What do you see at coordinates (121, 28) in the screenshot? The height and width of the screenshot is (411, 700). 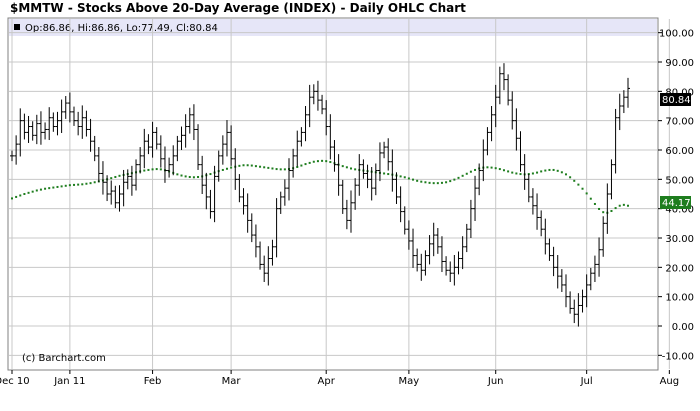 I see `ohlc-info-text: Op:86.86, Hi:86.86, Lo:77.49, Cl:80.84` at bounding box center [121, 28].